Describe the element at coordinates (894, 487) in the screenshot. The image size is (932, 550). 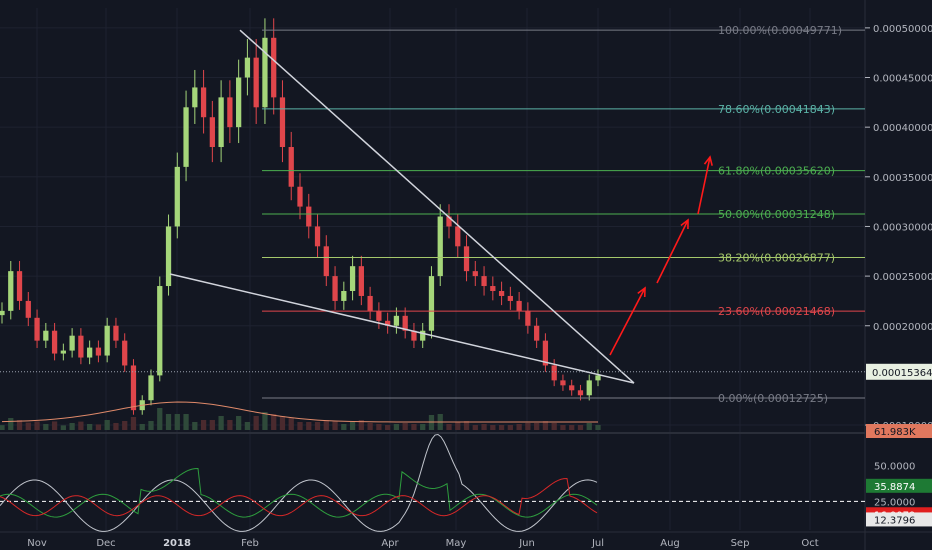
I see `indicator-label-1: 35.8874` at that location.